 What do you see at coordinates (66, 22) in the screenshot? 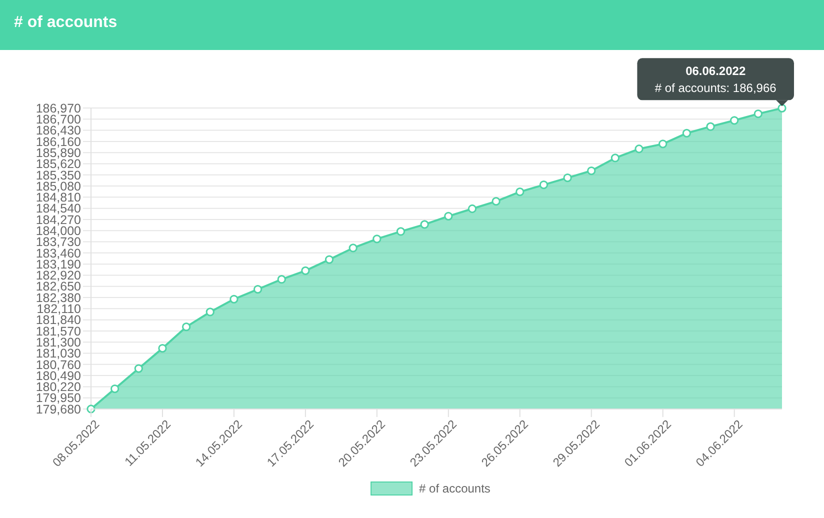
I see `chart-title: # of accounts` at bounding box center [66, 22].